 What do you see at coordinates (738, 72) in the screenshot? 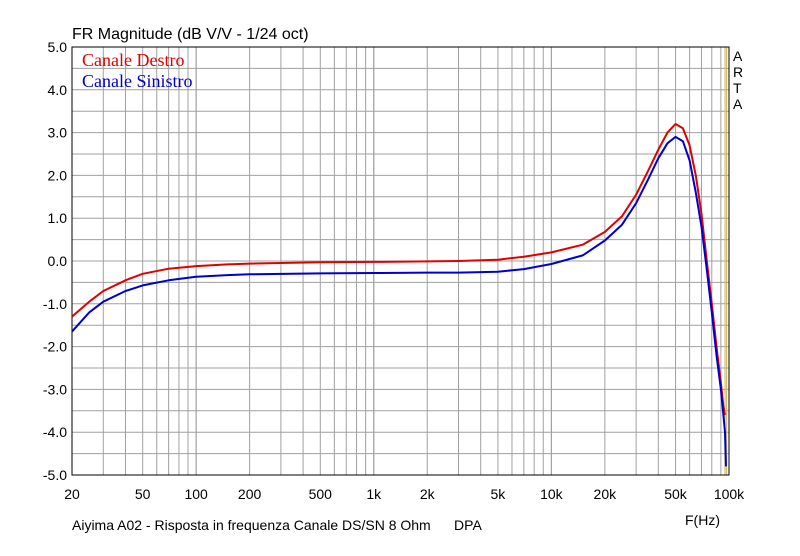
I see `arta-letter: R` at bounding box center [738, 72].